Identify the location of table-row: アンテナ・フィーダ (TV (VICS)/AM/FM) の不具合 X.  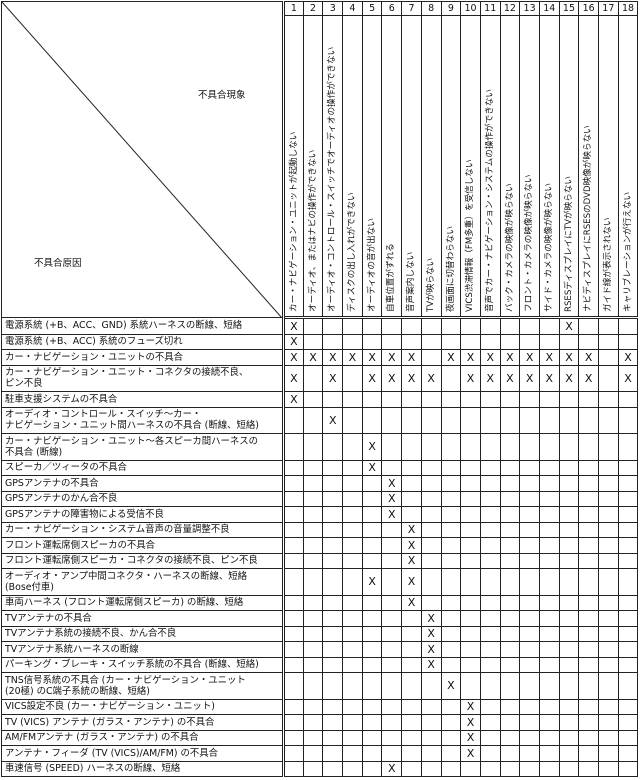
(320, 753).